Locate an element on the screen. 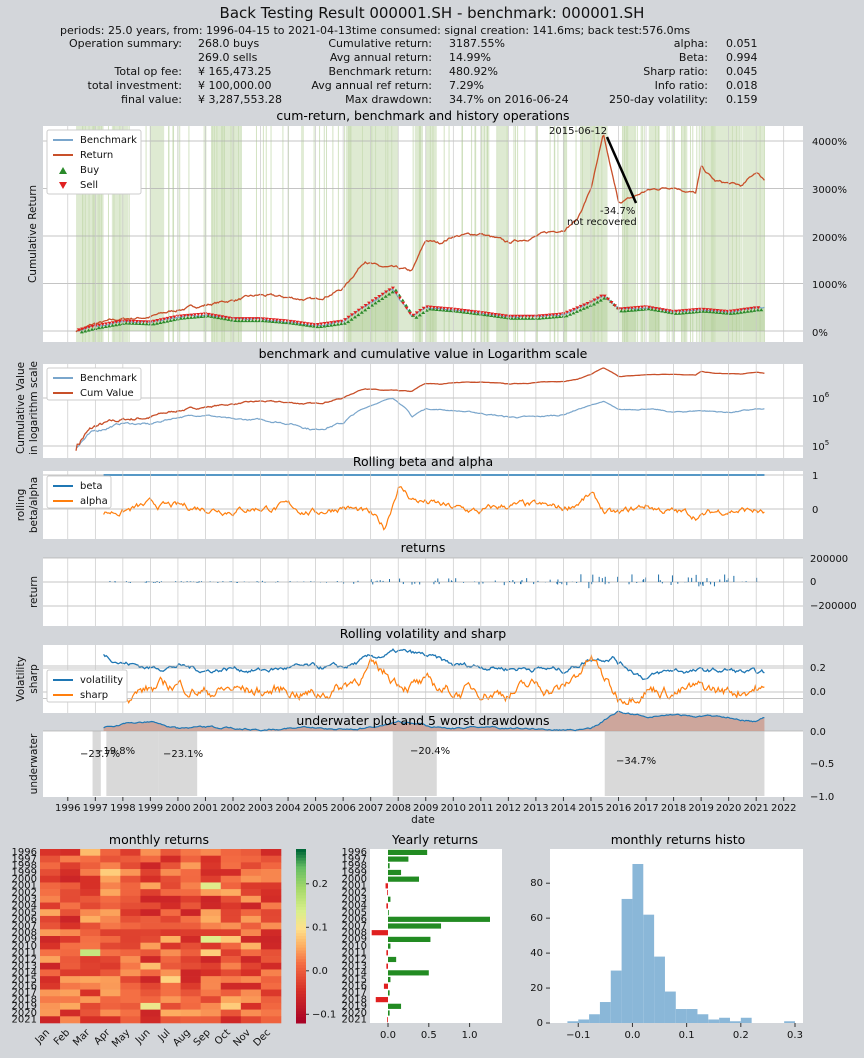 Image resolution: width=864 pixels, height=1058 pixels. histo-ytick-label: 0 is located at coordinates (540, 1023).